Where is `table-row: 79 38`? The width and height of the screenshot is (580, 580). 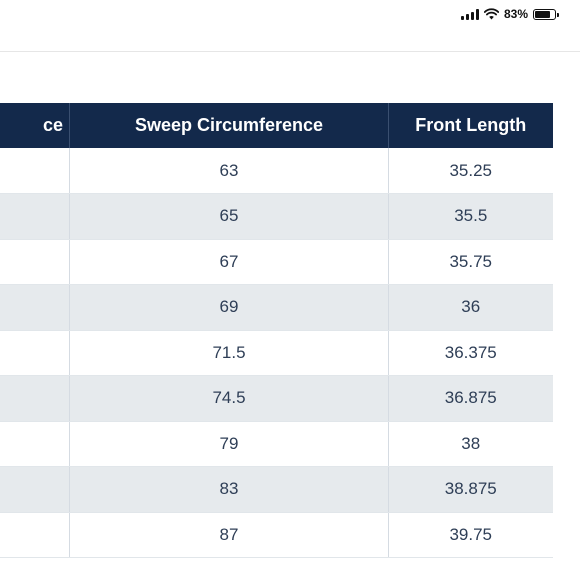
table-row: 79 38 is located at coordinates (276, 444).